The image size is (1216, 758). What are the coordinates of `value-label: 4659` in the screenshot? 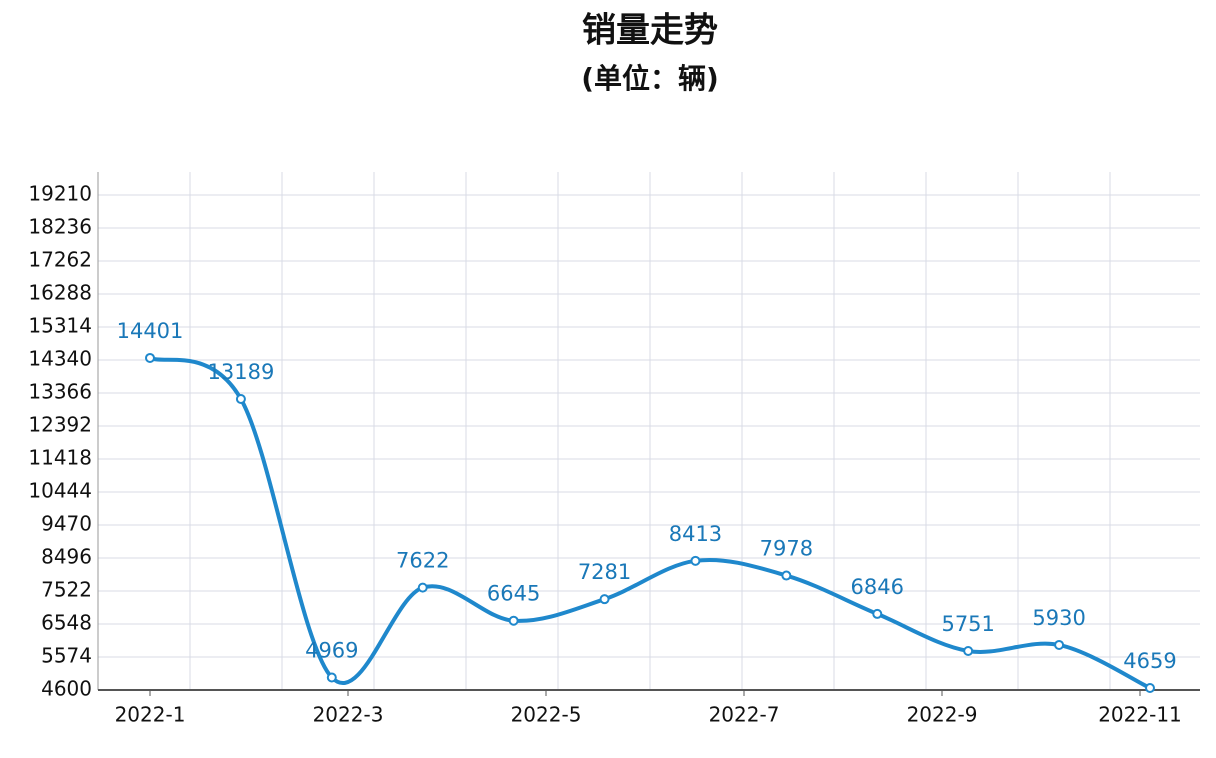 It's located at (1149, 661).